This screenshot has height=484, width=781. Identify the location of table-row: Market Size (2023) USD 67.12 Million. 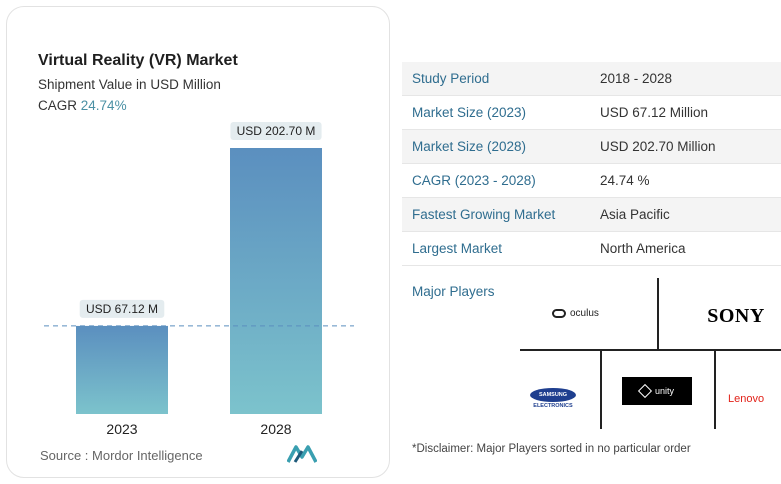
(591, 113).